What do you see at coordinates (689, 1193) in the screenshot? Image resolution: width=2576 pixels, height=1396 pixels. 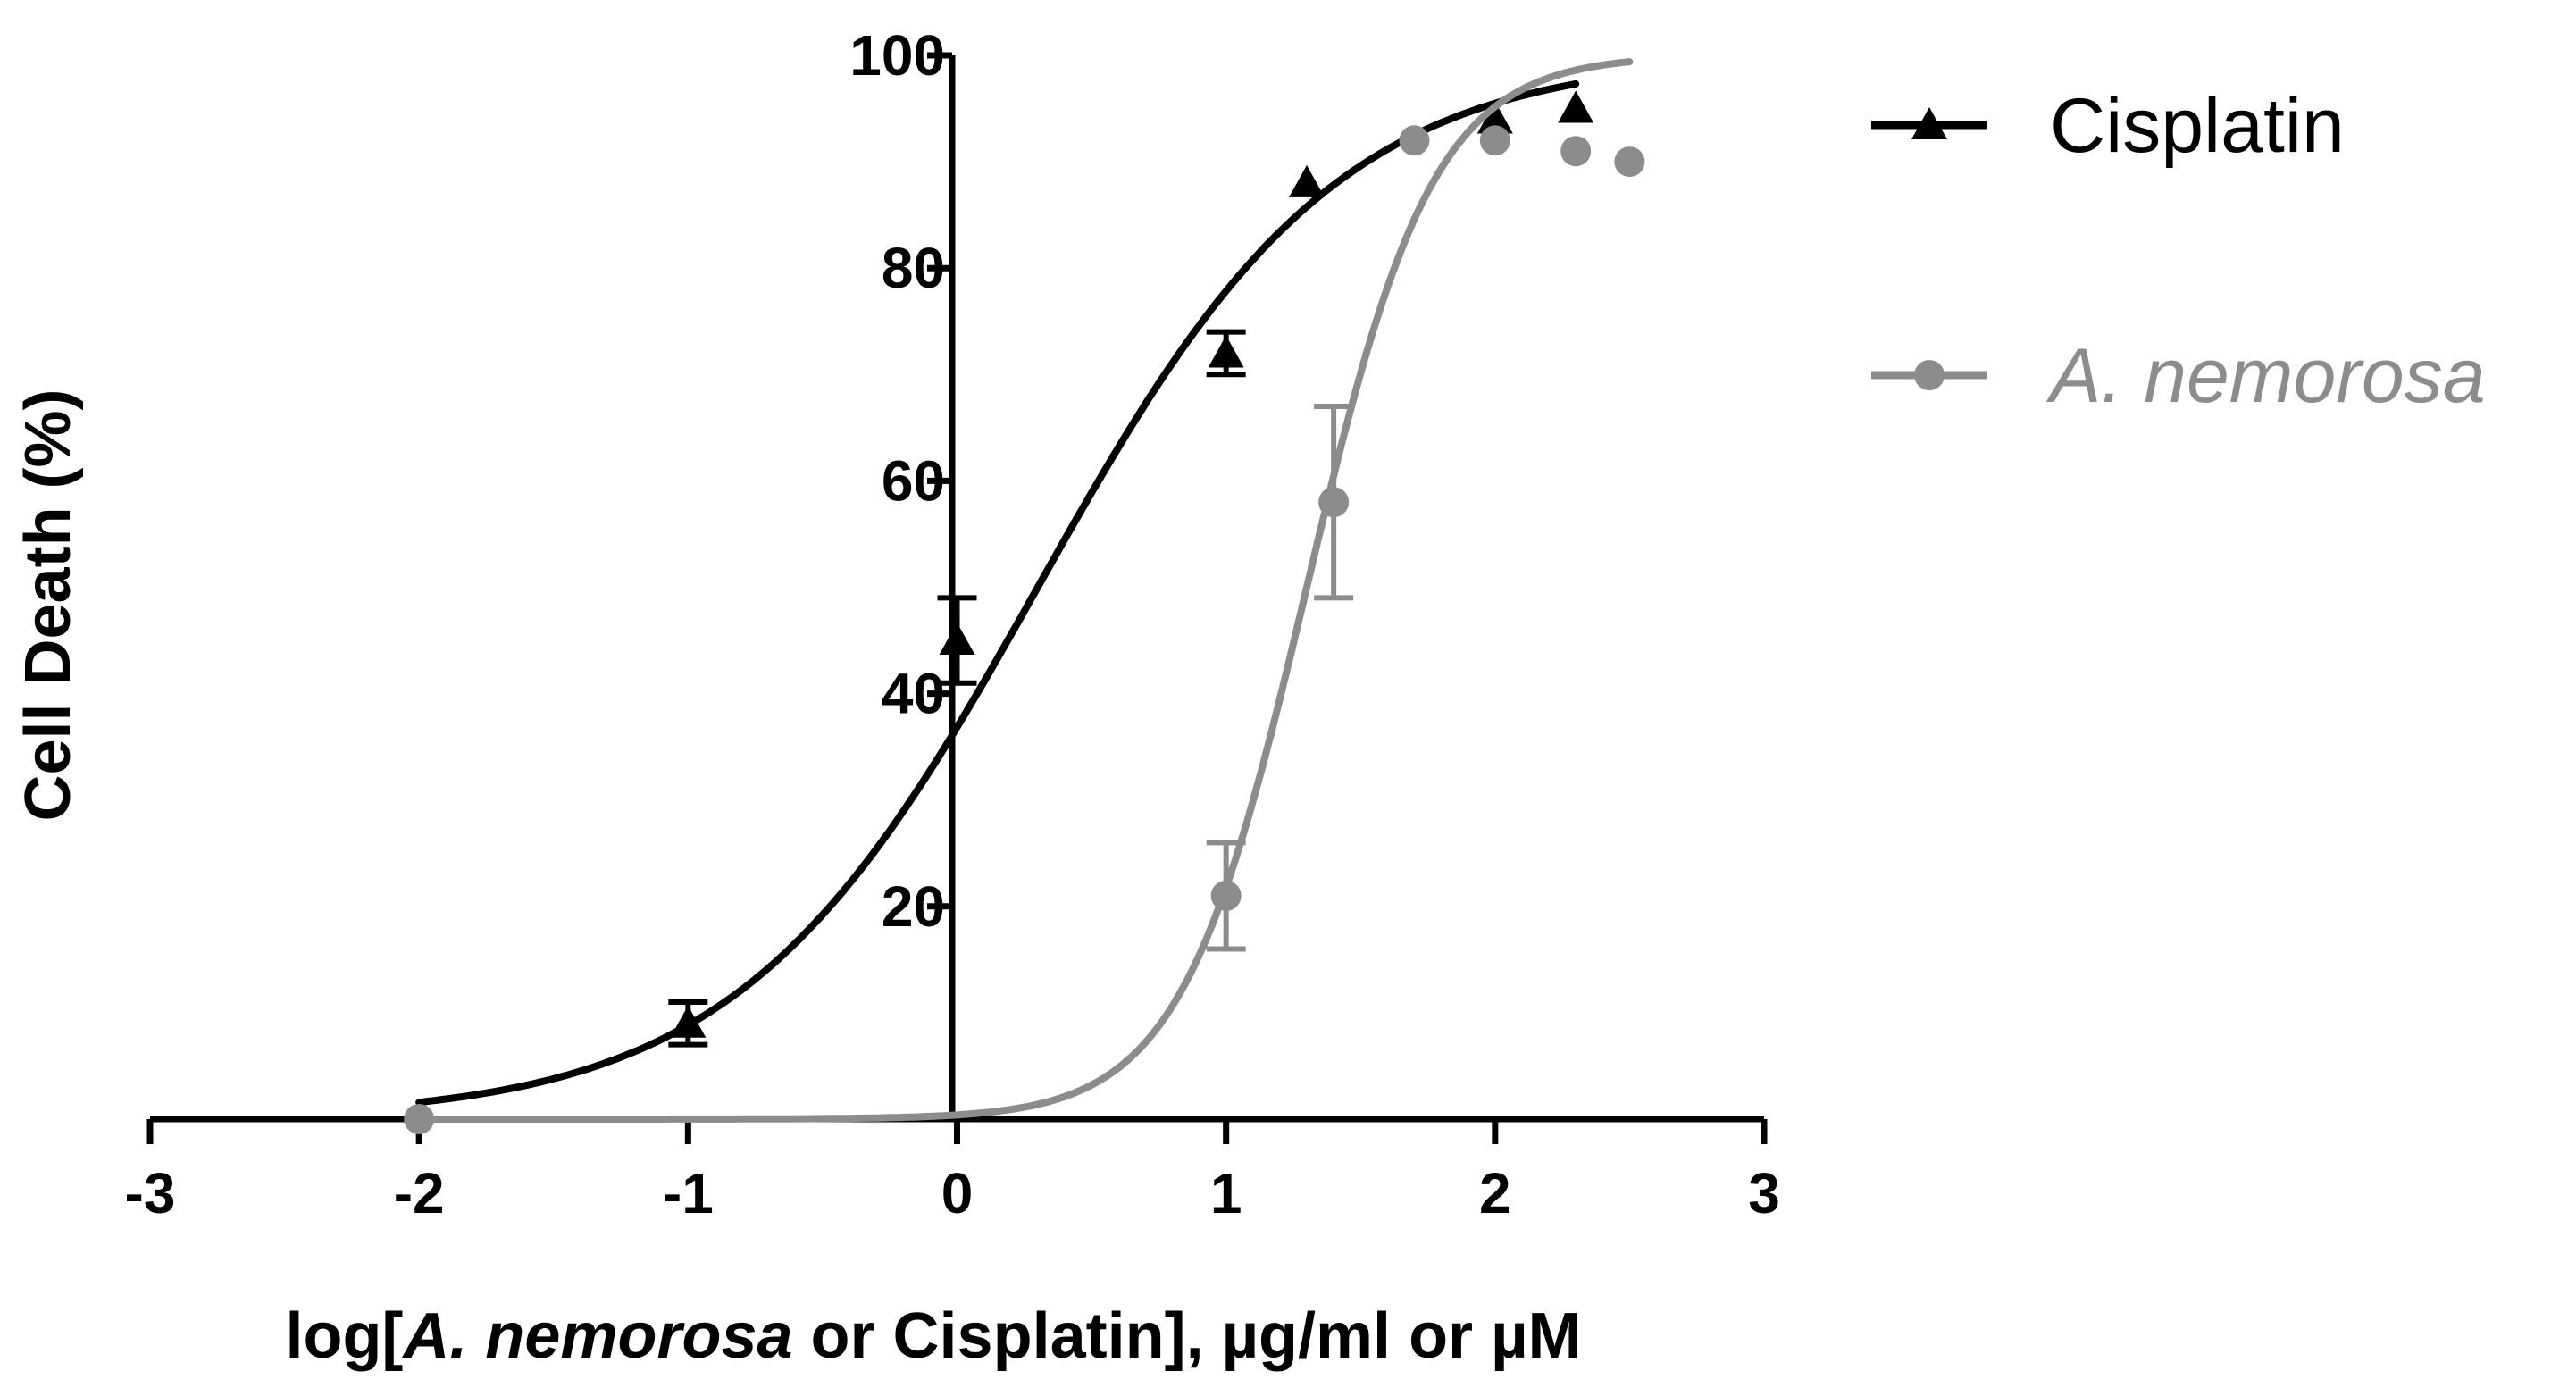 I see `x-tick-label: -1` at bounding box center [689, 1193].